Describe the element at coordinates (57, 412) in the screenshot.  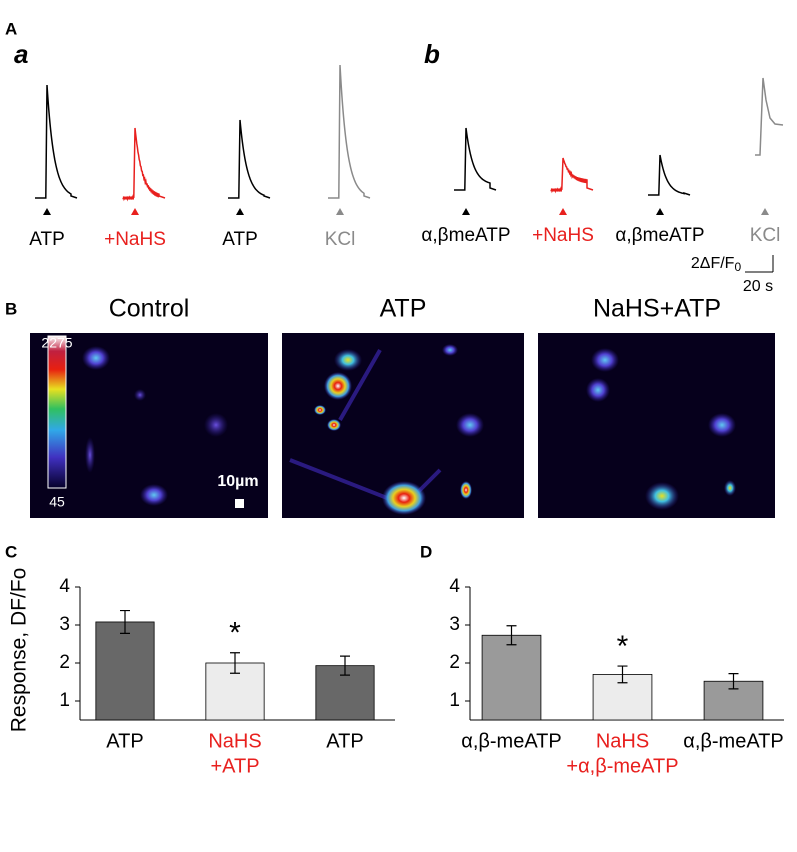
I see `colorbar` at that location.